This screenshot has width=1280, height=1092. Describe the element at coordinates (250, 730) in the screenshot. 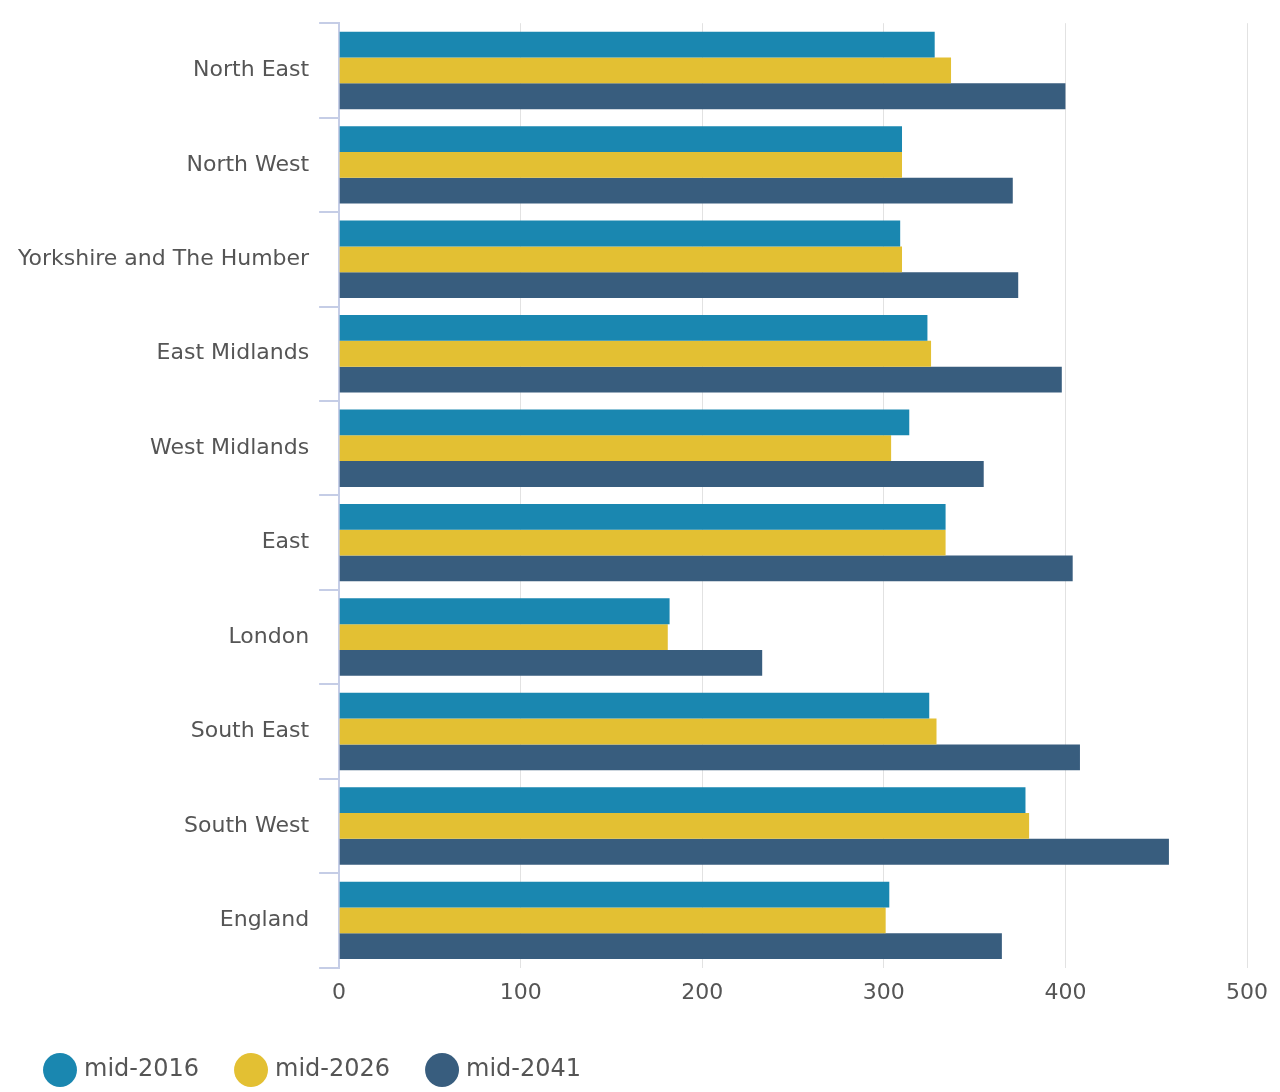

I see `y-tick-label: South East` at that location.